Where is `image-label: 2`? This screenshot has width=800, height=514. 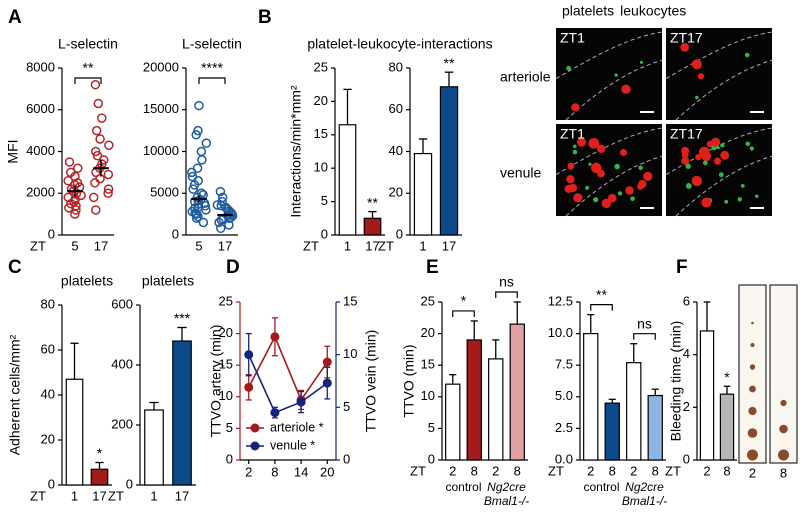 image-label: 2 is located at coordinates (752, 472).